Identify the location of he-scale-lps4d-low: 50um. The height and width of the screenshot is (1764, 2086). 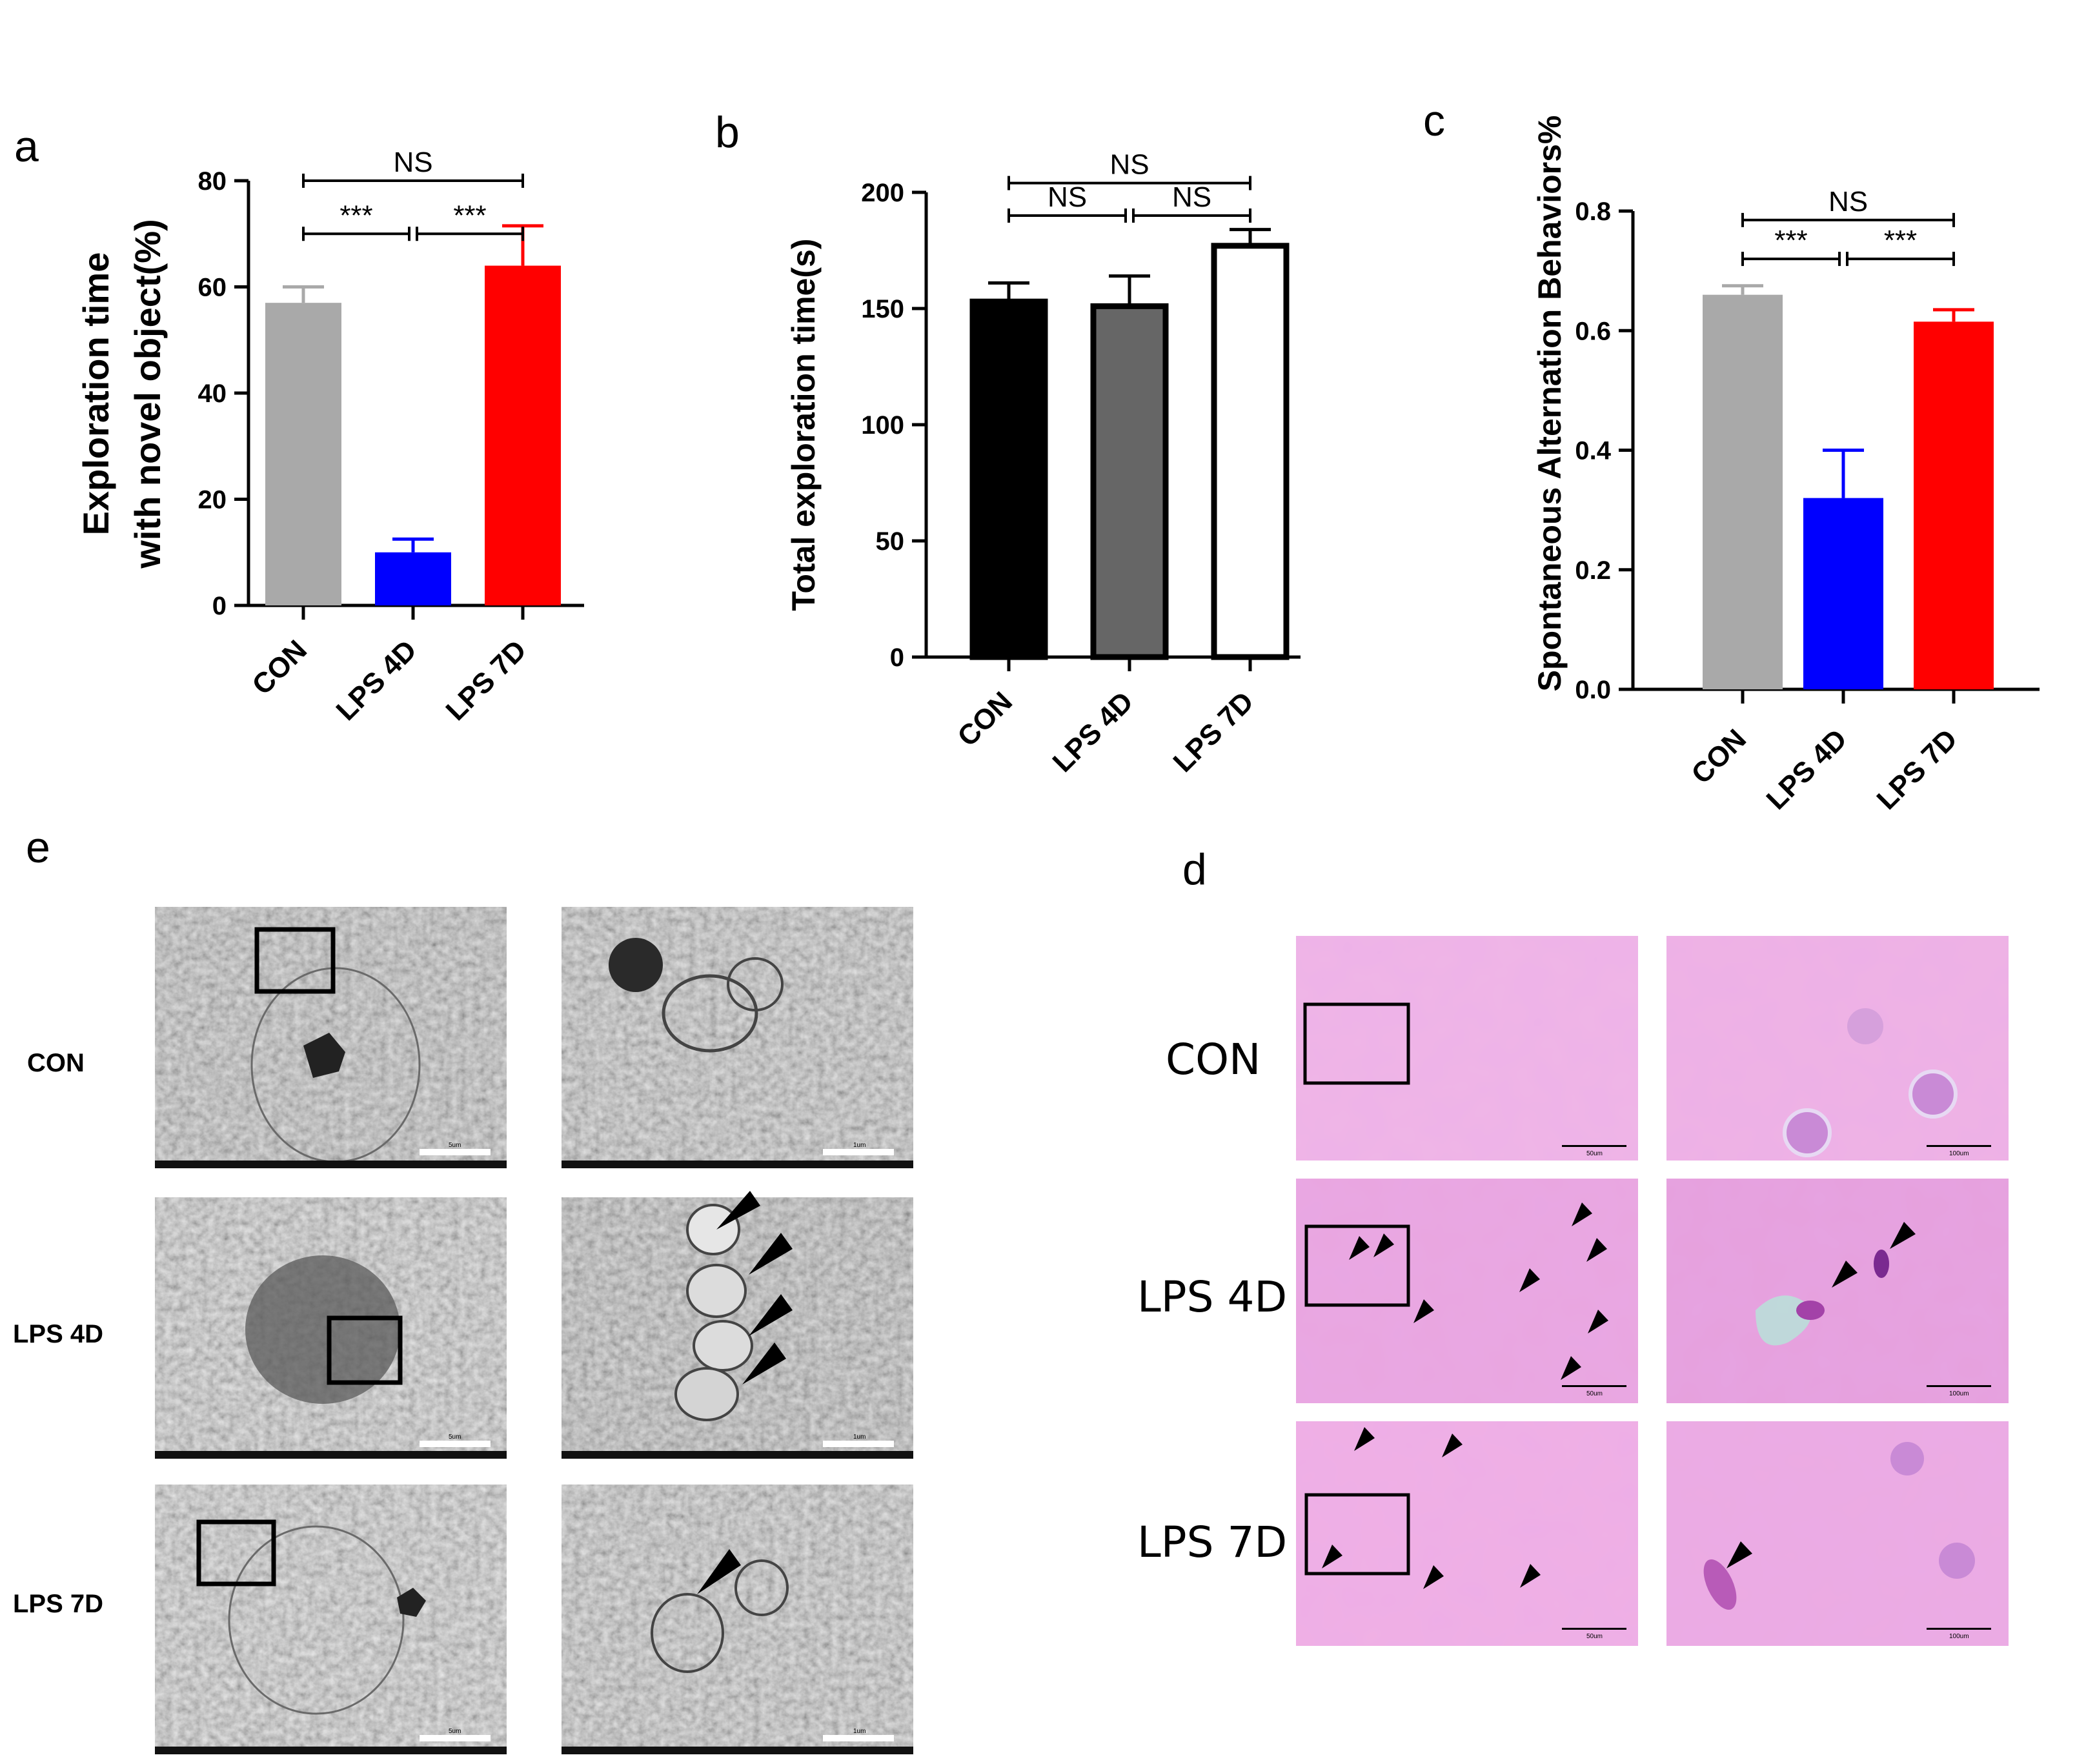
(1594, 1393).